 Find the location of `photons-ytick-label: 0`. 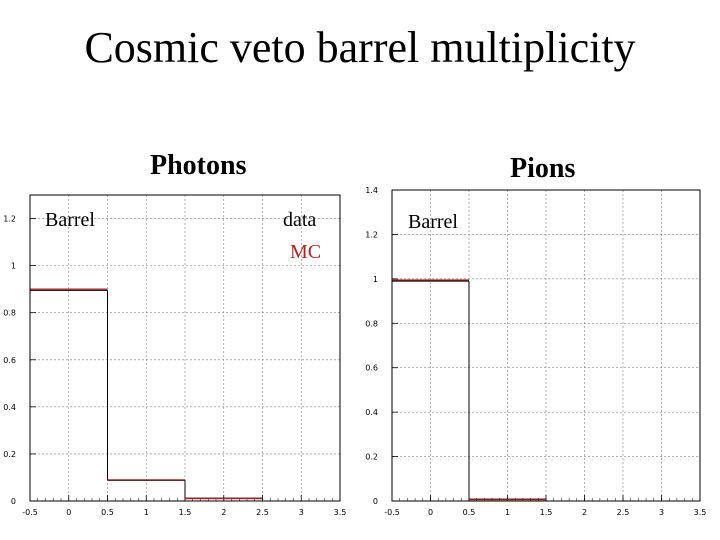

photons-ytick-label: 0 is located at coordinates (13, 501).